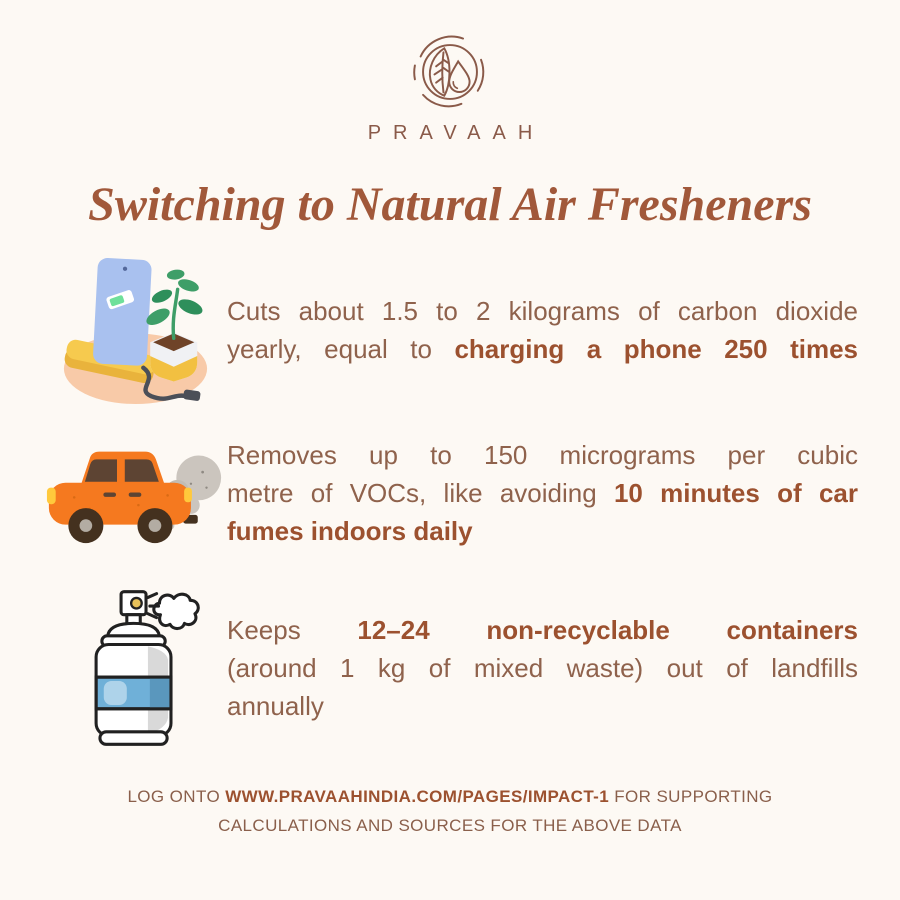 The width and height of the screenshot is (900, 900). Describe the element at coordinates (542, 706) in the screenshot. I see `text-line: annually` at that location.